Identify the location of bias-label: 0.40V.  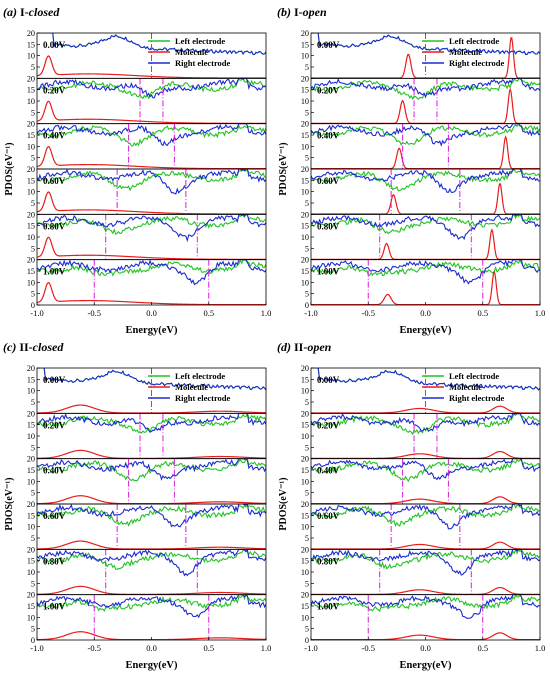
(54, 471).